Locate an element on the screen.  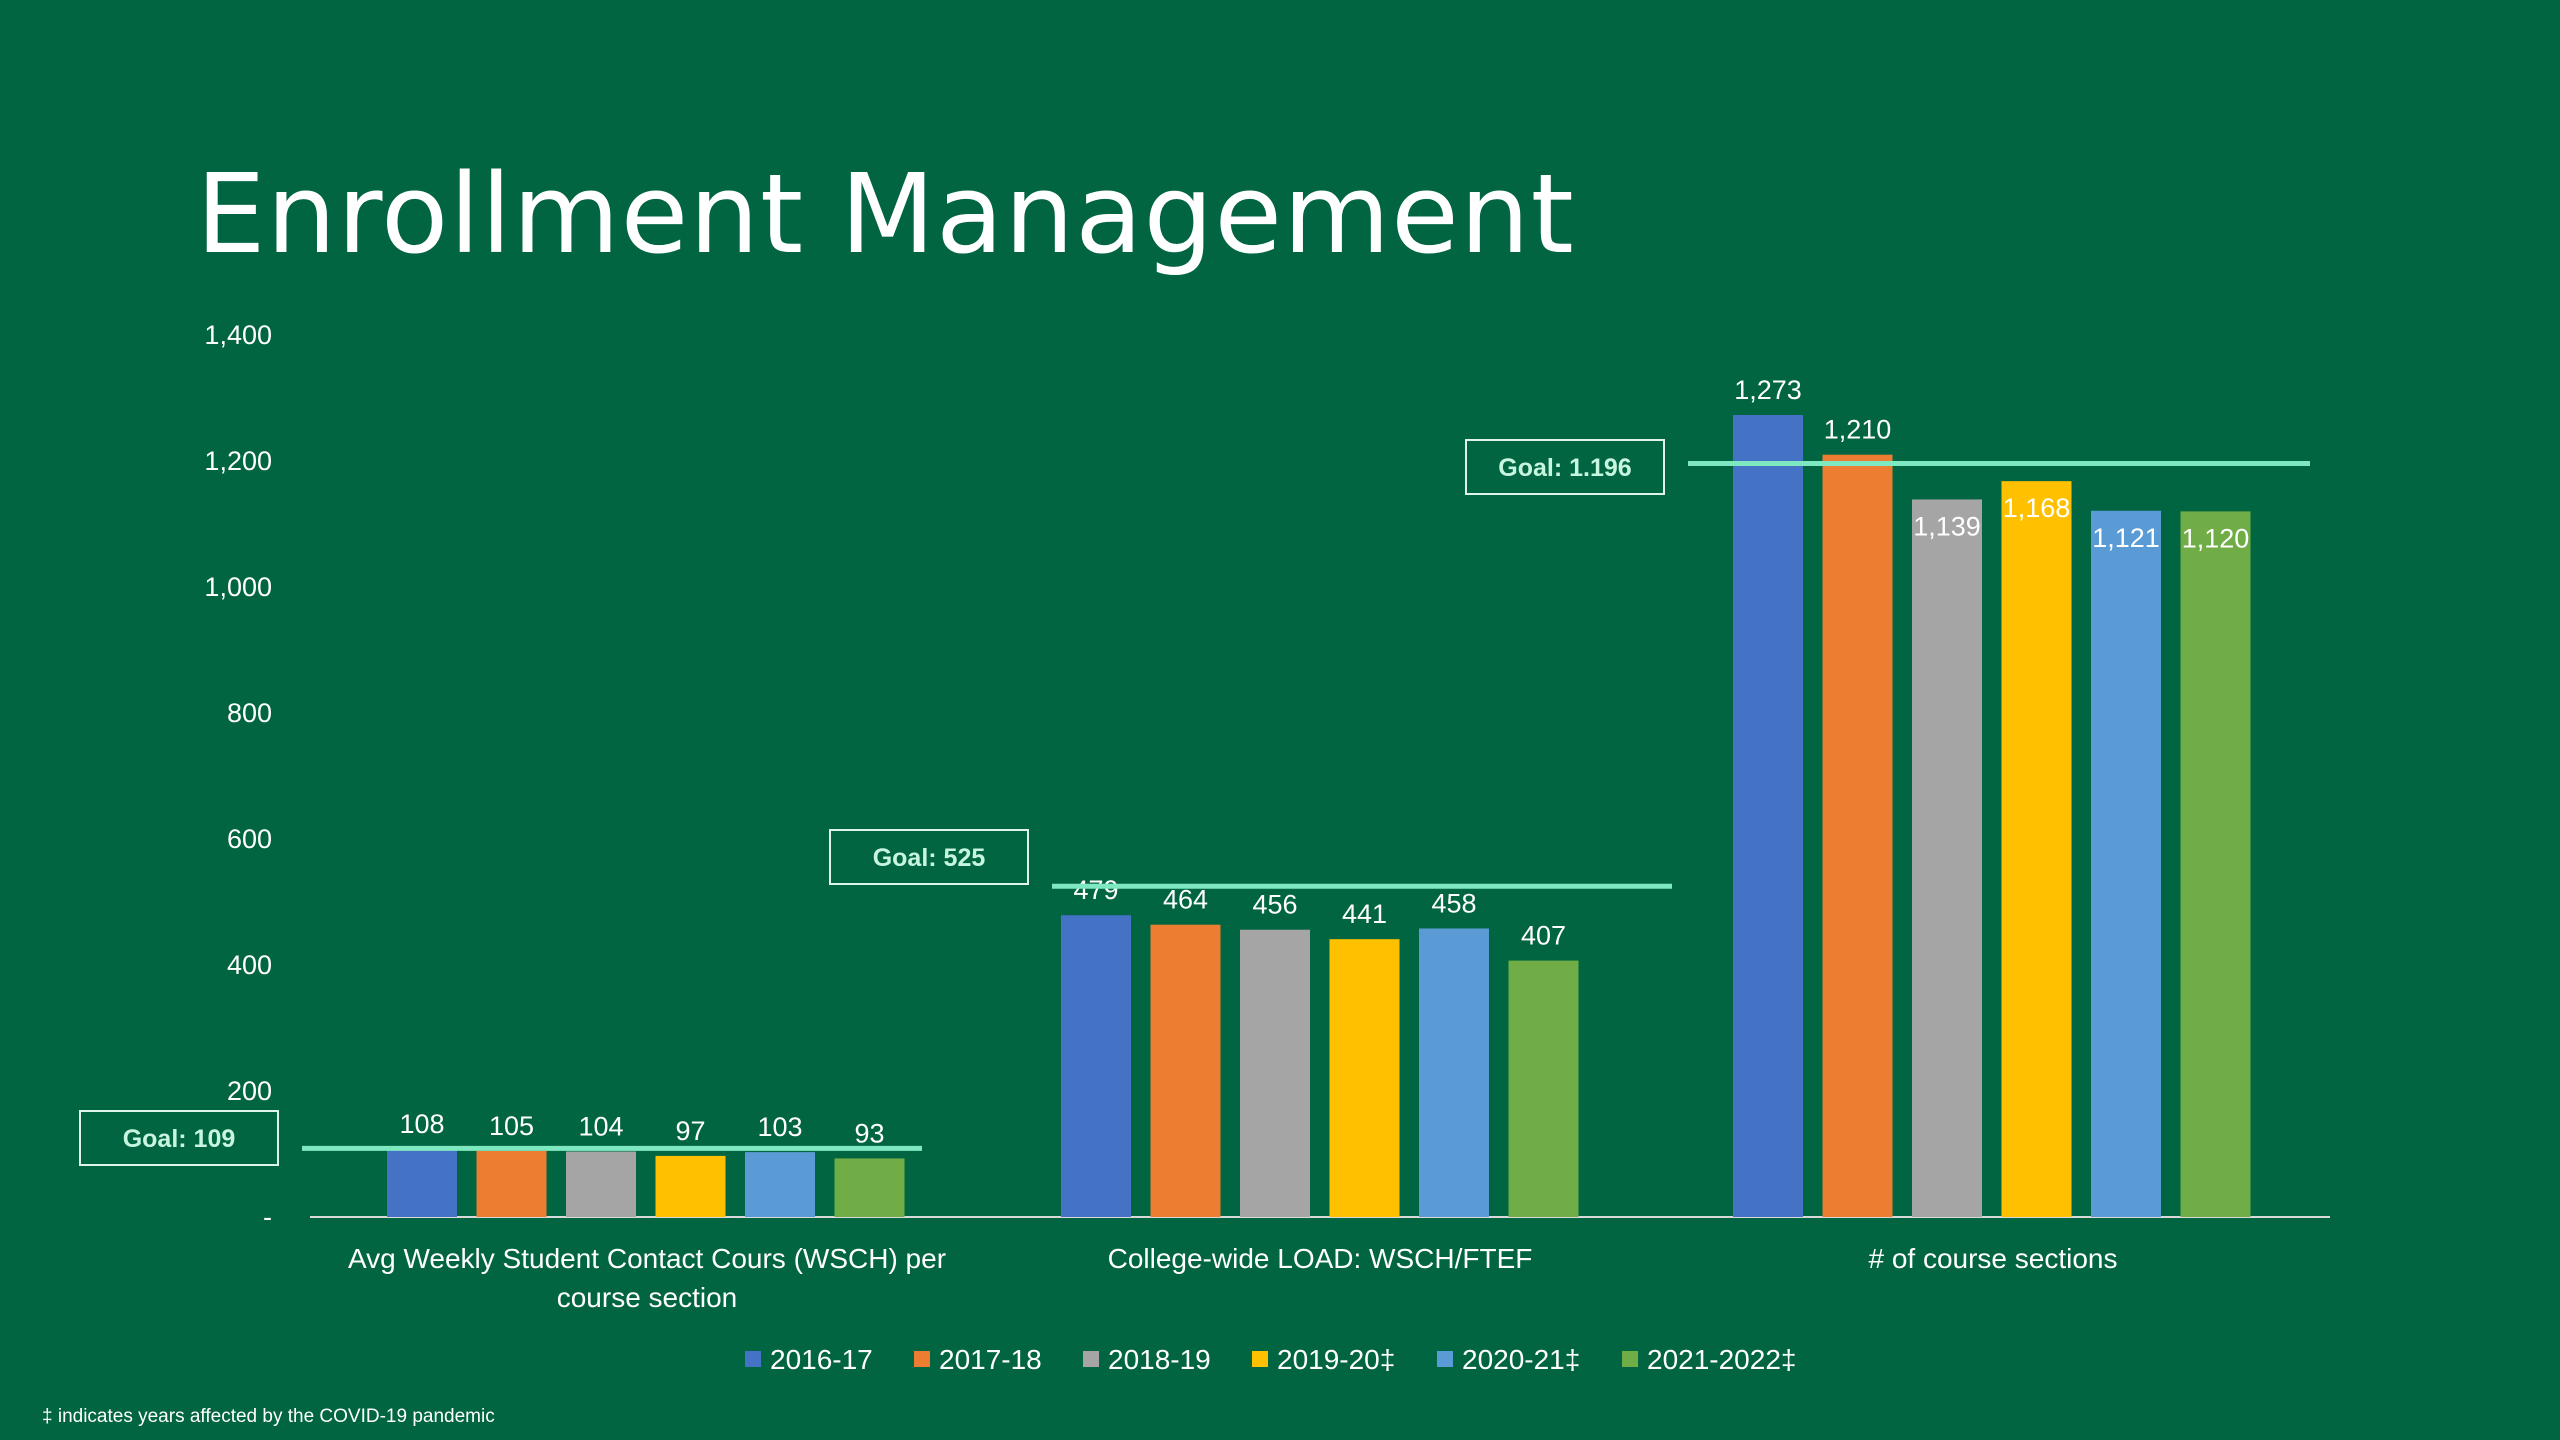
category-label: College-wide LOAD: WSCH/FTEF is located at coordinates (1320, 1258).